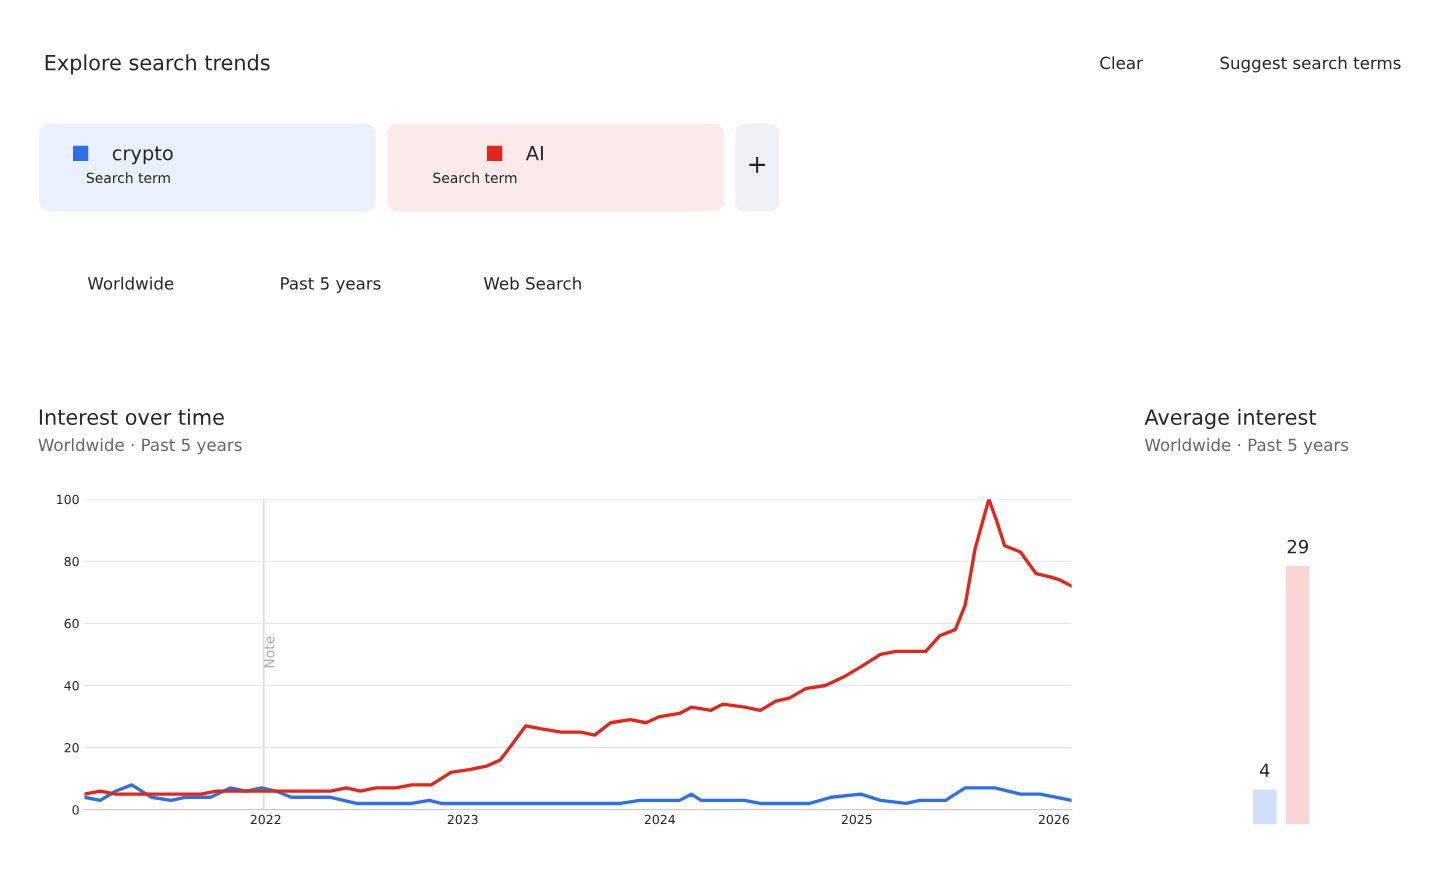 This screenshot has height=882, width=1456. I want to click on x-tick-label: 2025, so click(856, 819).